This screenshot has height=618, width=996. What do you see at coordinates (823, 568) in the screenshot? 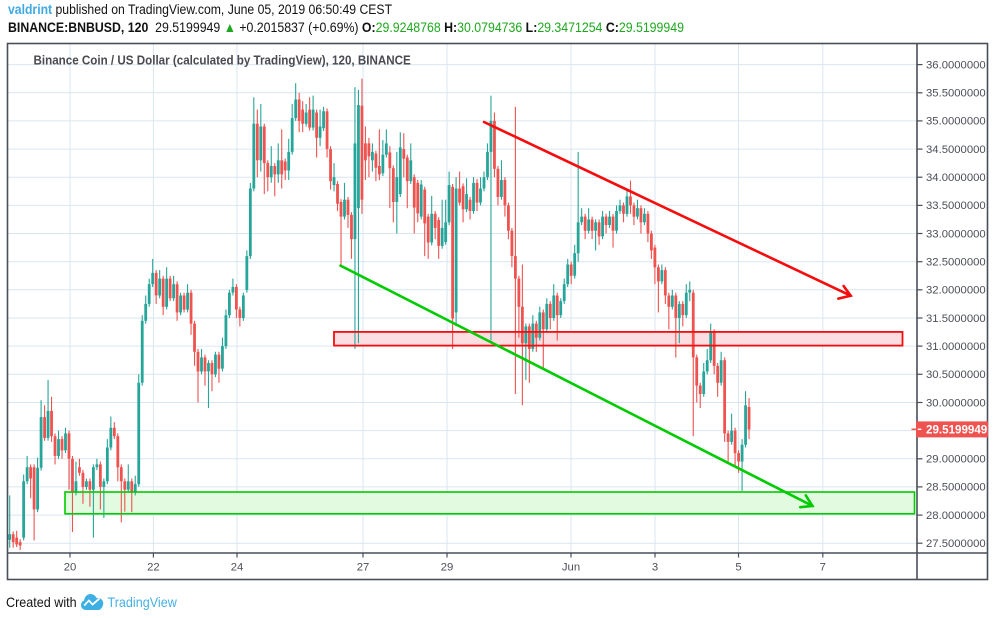
I see `svg-text: 7` at bounding box center [823, 568].